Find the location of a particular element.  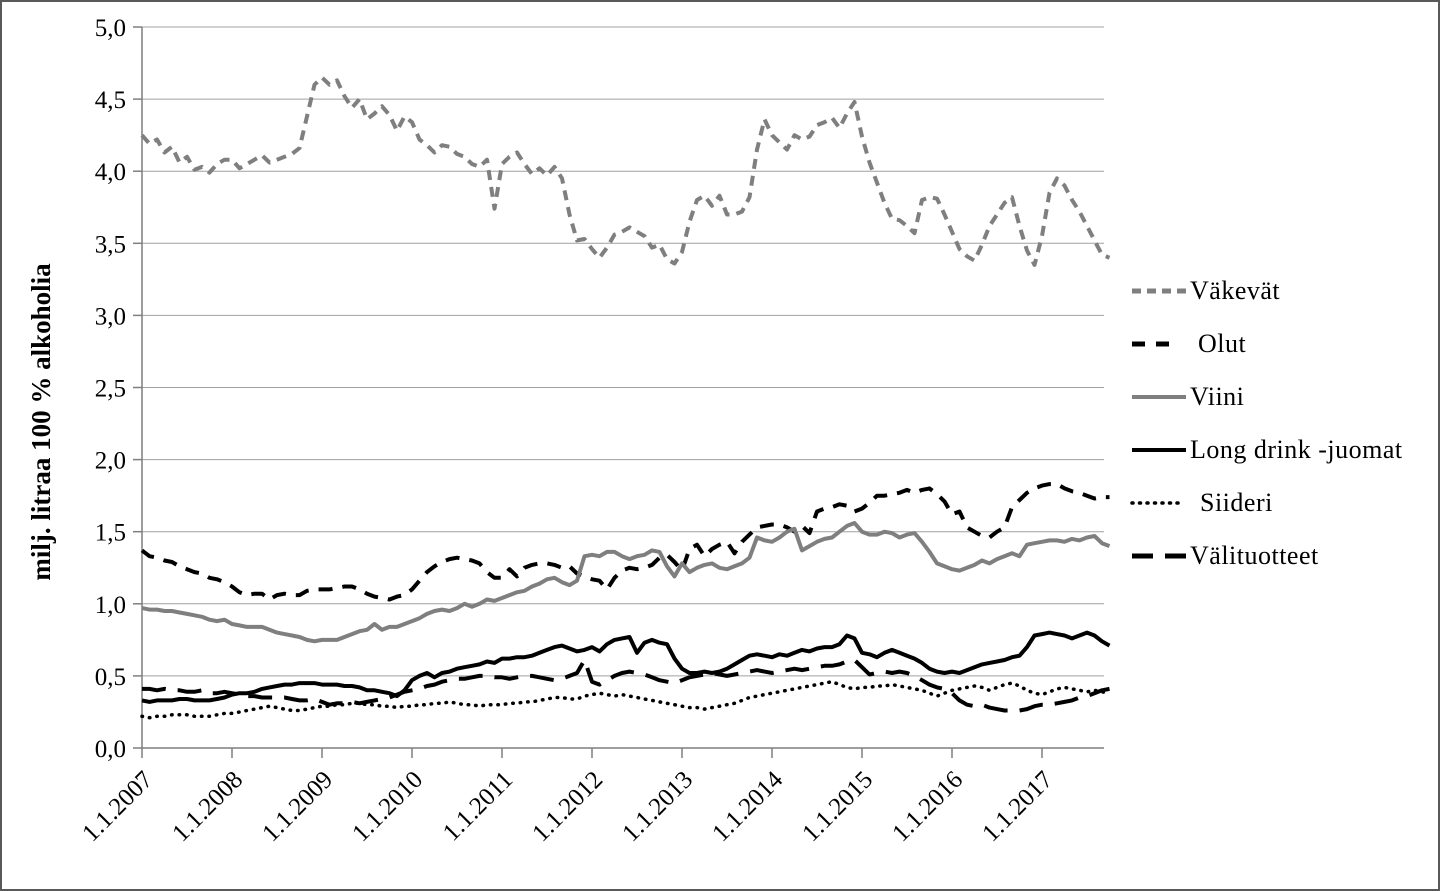

y-tick-label: 3,5 is located at coordinates (110, 244).